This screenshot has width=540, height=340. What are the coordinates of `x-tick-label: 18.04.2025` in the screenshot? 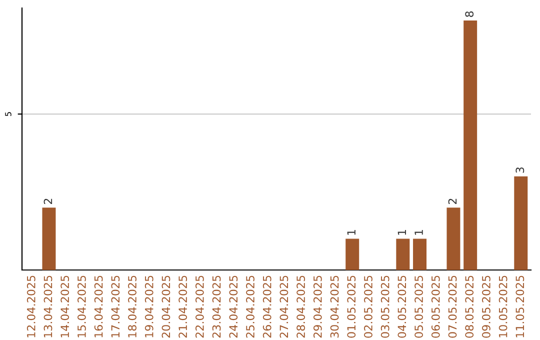 It's located at (132, 307).